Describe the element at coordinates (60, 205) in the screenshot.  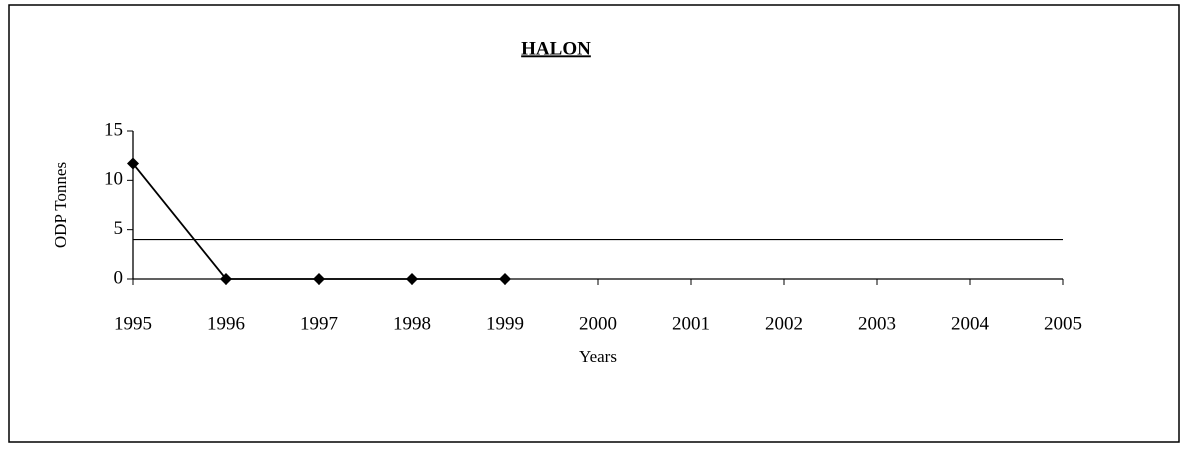
I see `y-axis-label: ODP Tonnes` at that location.